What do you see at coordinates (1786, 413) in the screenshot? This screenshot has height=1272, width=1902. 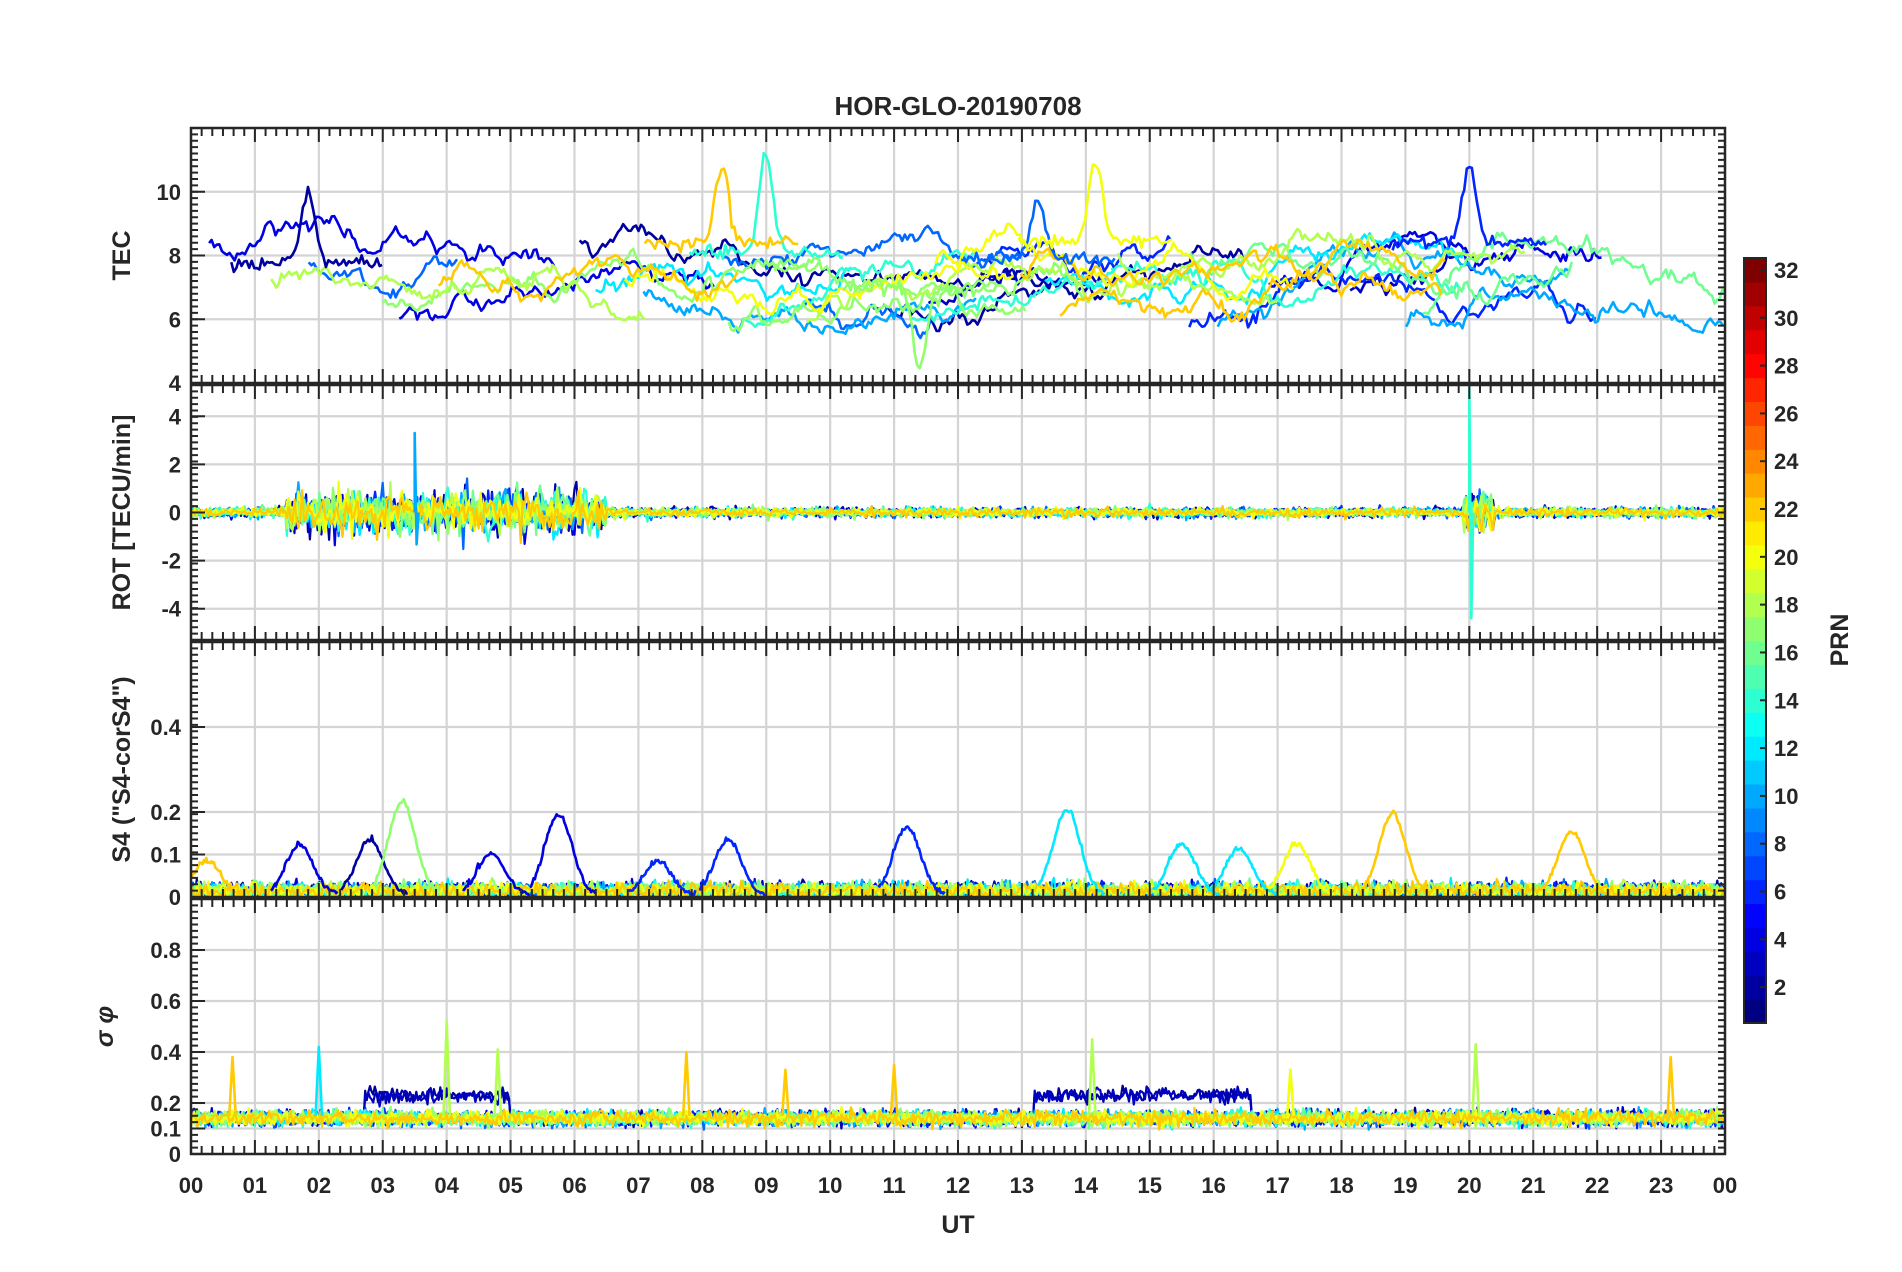 I see `colorbar-tick-label: 26` at bounding box center [1786, 413].